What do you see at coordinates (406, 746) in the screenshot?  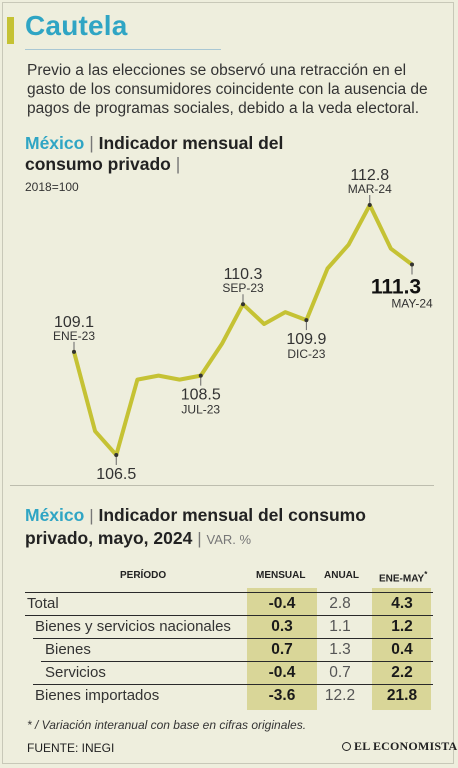 I see `brand-name: EL ECONOMISTA` at bounding box center [406, 746].